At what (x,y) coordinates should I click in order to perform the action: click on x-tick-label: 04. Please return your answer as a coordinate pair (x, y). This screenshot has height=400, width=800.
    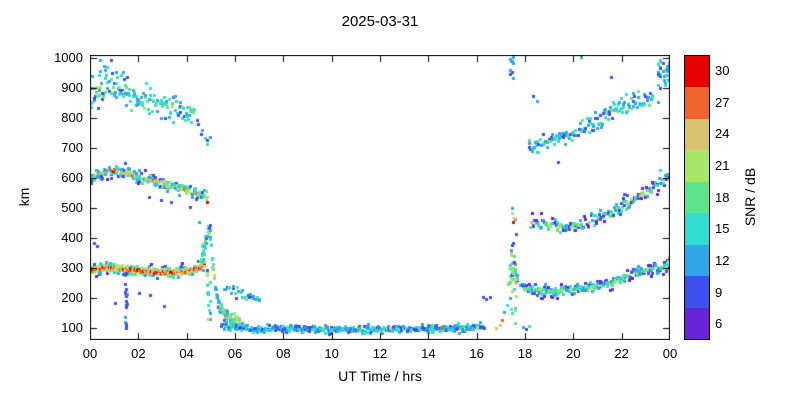
    Looking at the image, I should click on (186, 353).